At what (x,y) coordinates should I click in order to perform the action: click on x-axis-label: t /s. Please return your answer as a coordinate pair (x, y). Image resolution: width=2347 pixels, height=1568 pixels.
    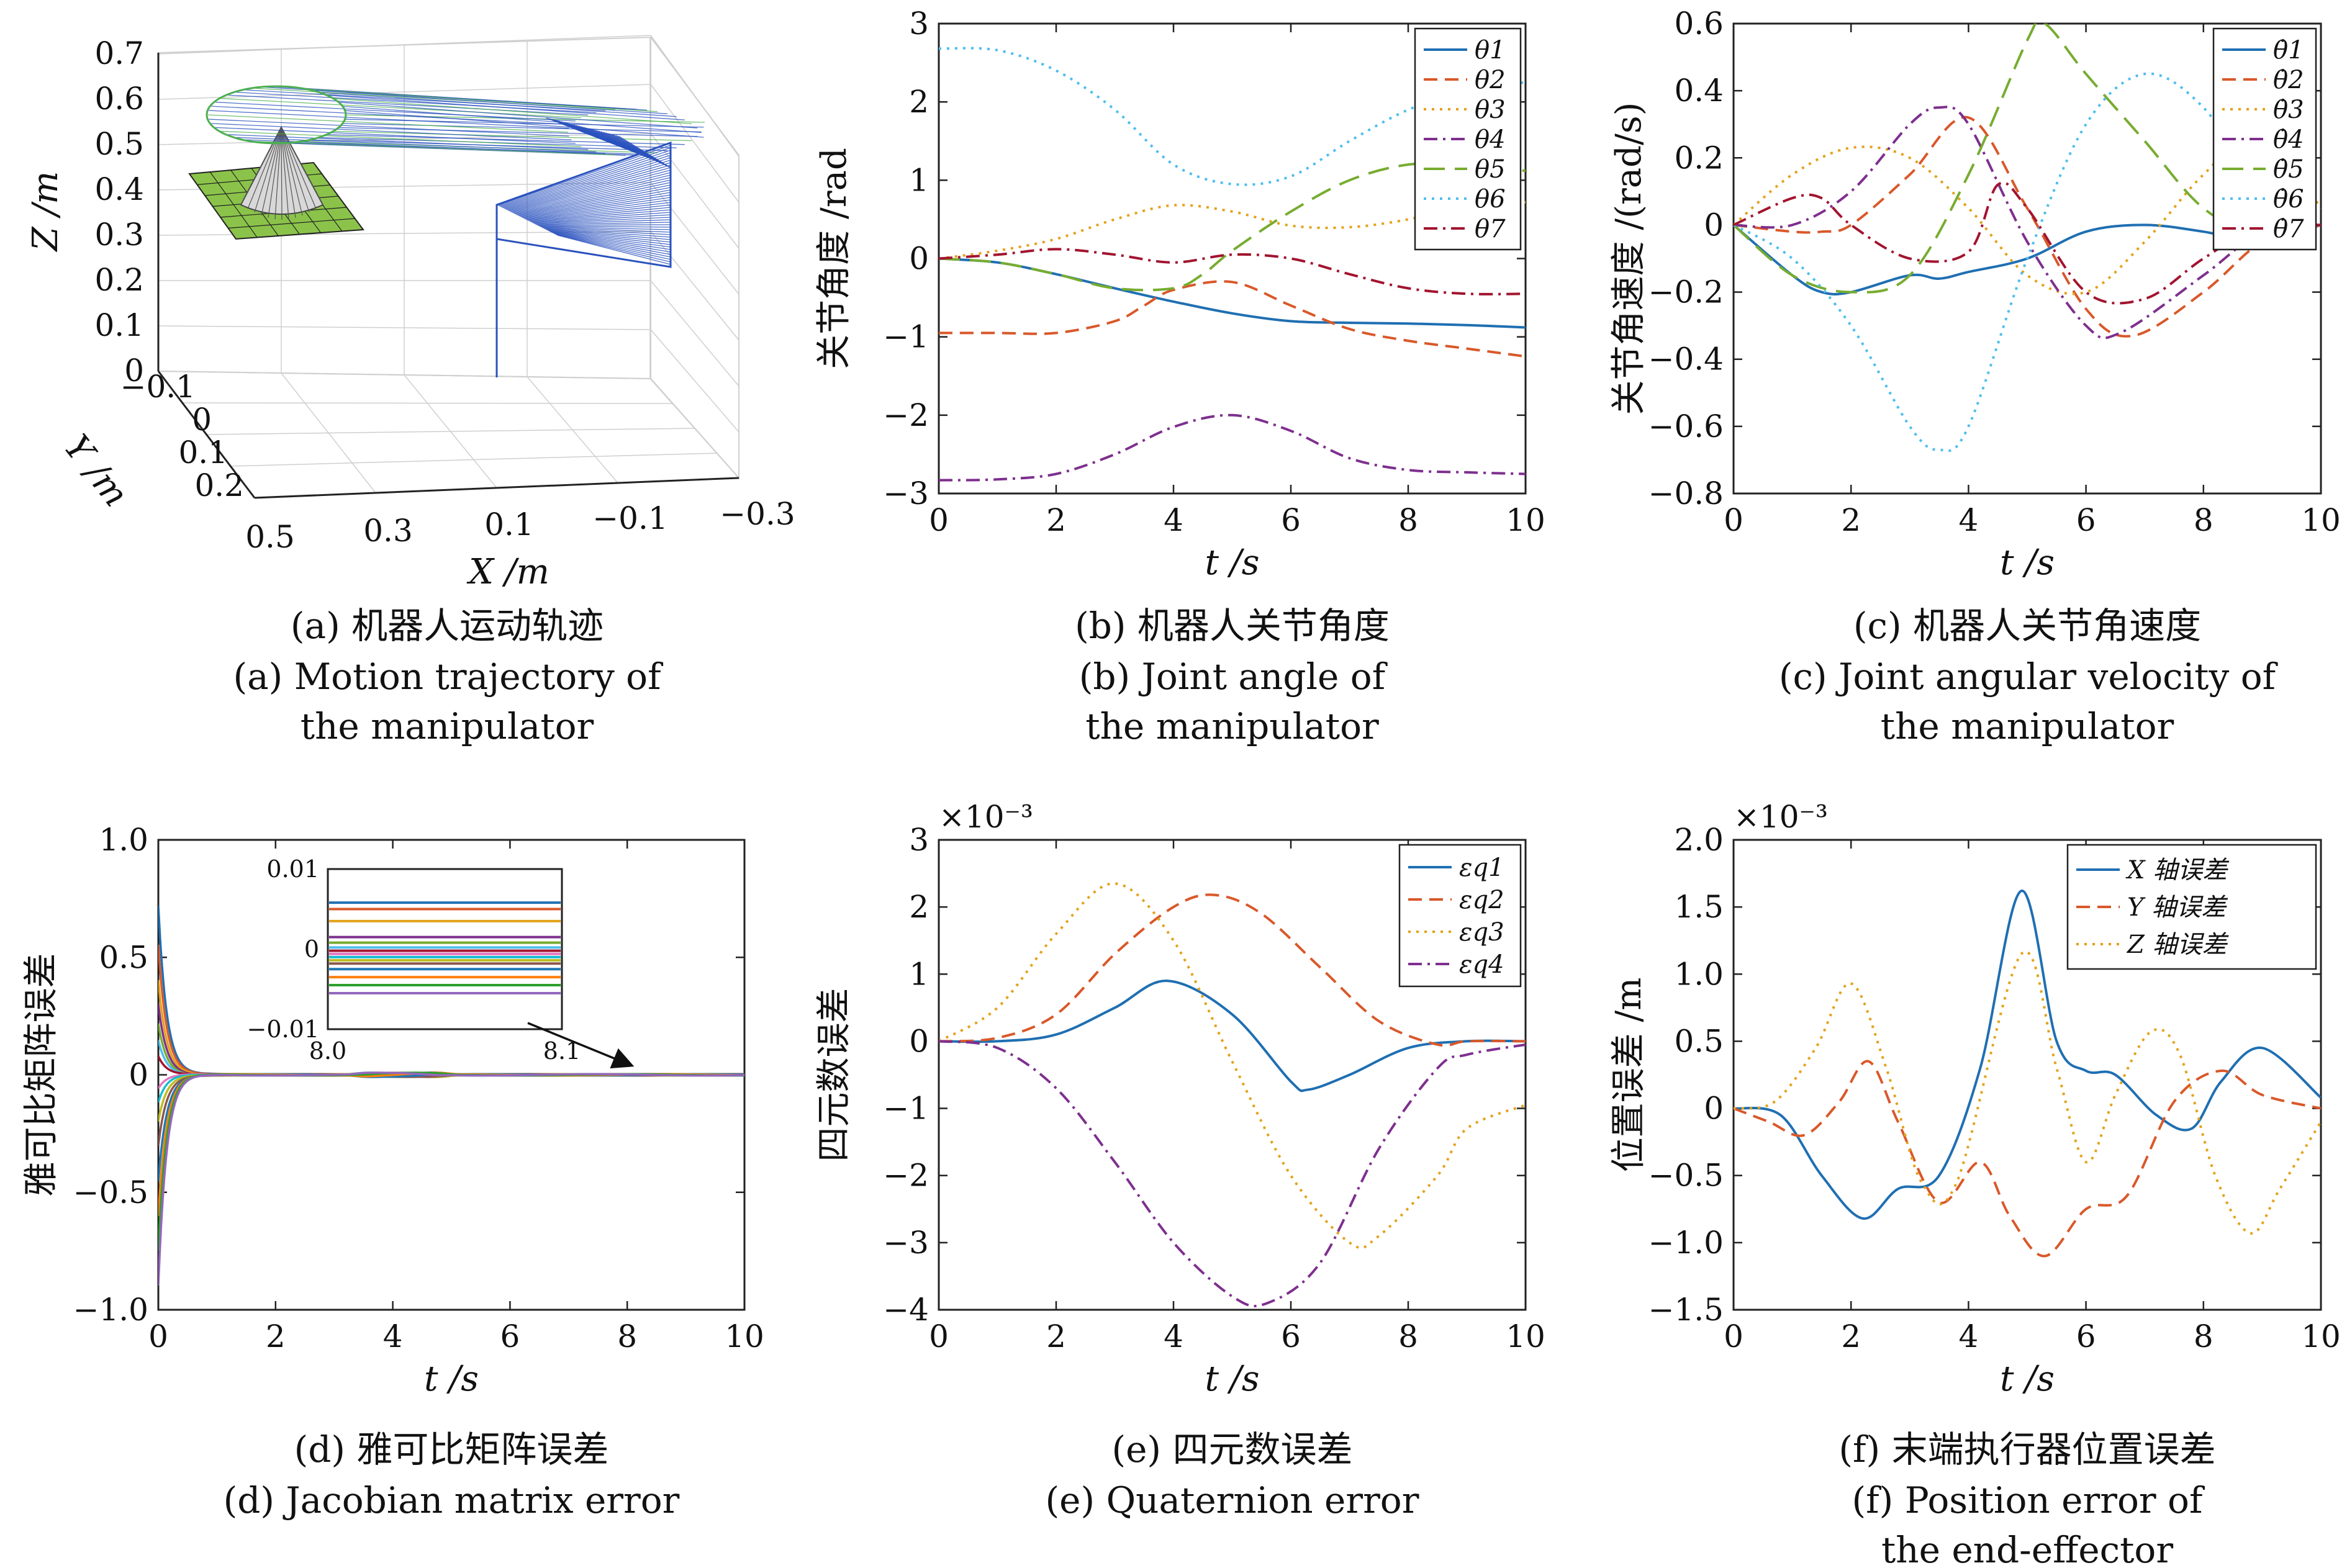
    Looking at the image, I should click on (2028, 563).